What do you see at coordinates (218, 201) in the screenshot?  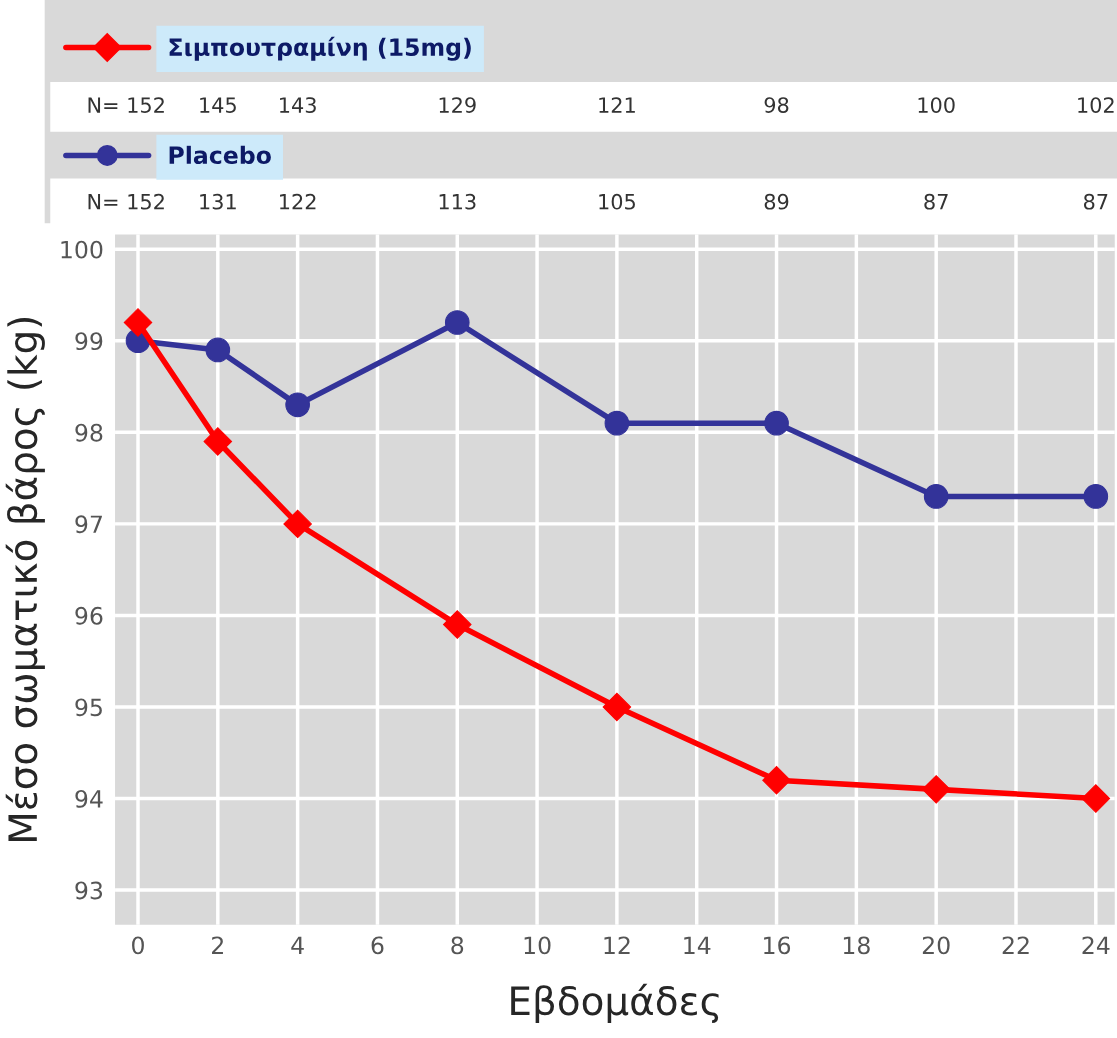 I see `text: 131` at bounding box center [218, 201].